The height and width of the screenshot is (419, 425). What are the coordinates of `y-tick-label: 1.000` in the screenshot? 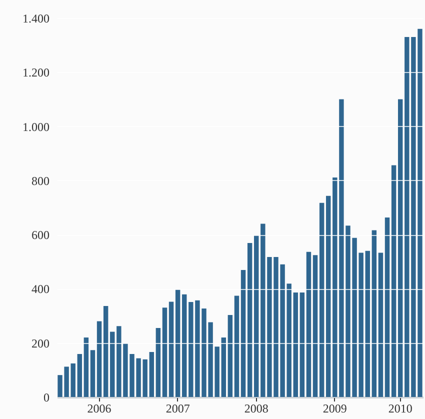 It's located at (36, 127).